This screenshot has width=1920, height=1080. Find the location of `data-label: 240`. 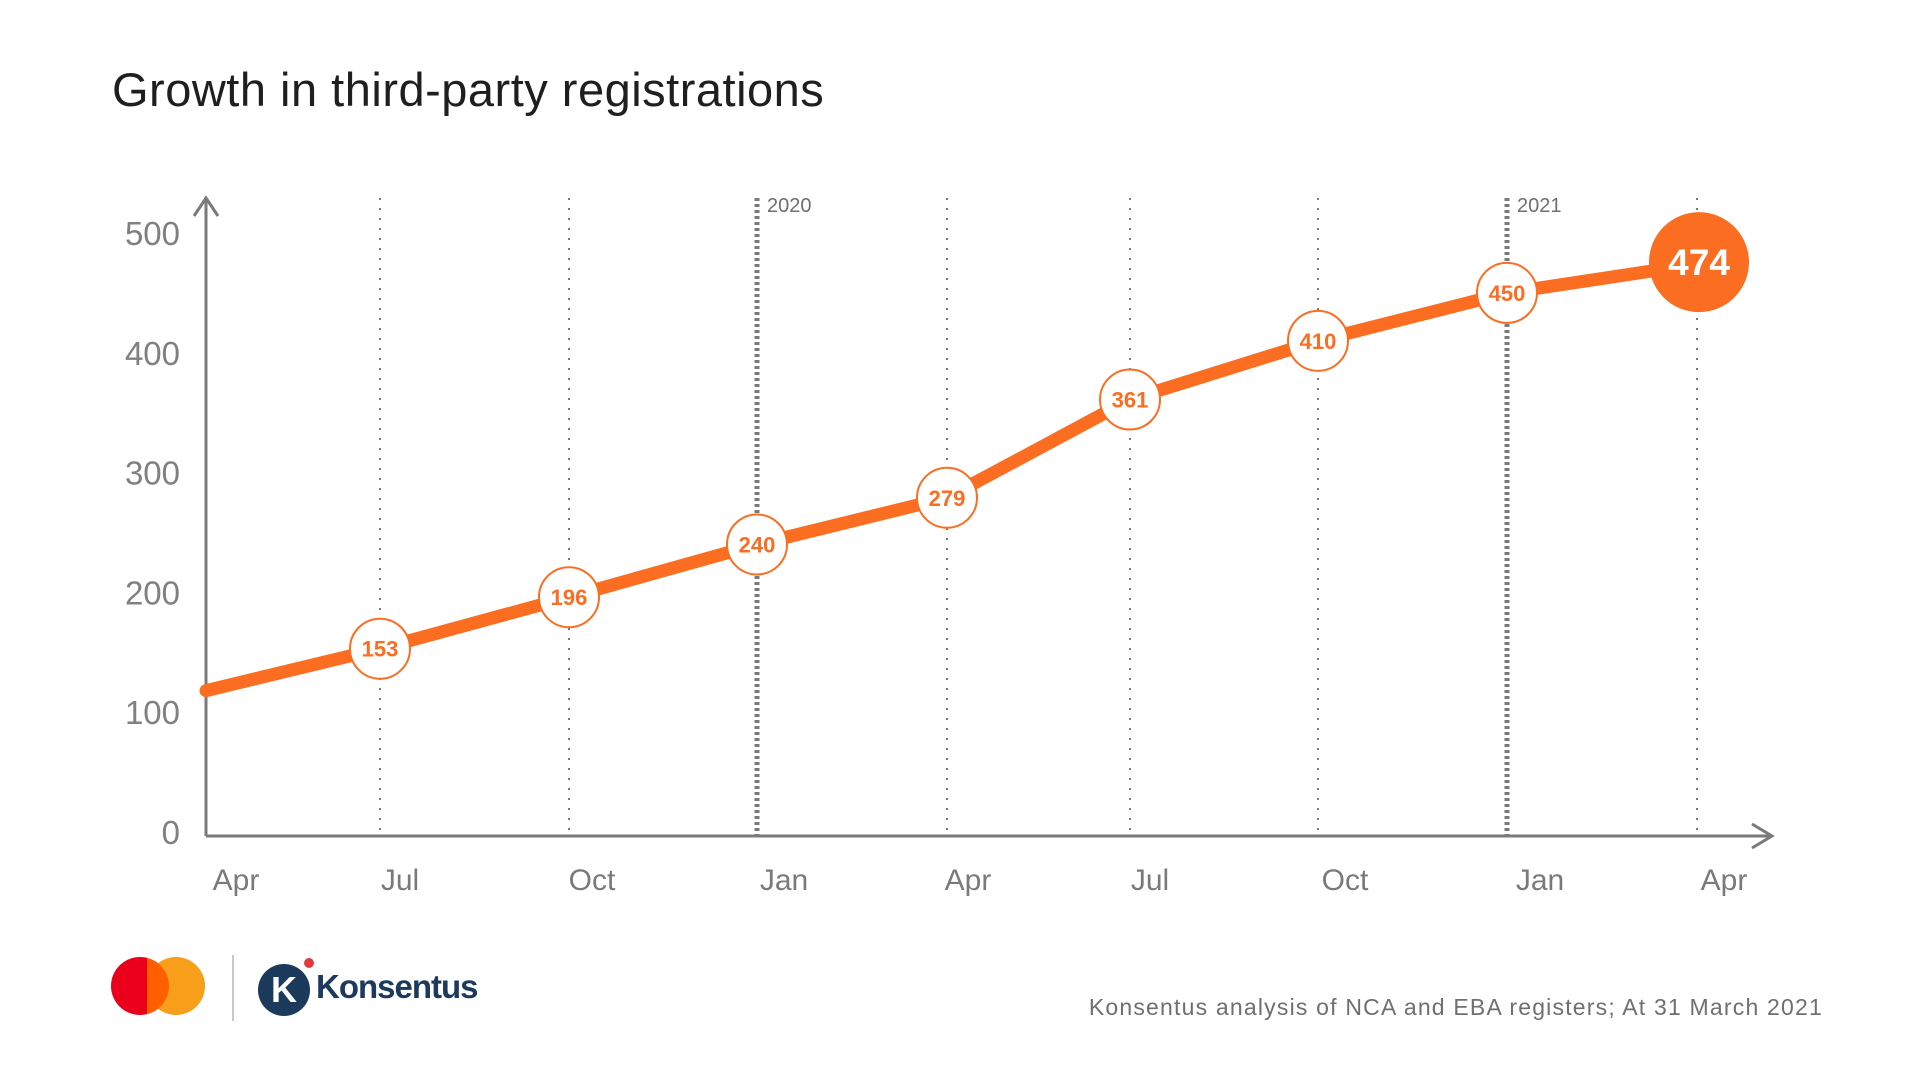

data-label: 240 is located at coordinates (757, 544).